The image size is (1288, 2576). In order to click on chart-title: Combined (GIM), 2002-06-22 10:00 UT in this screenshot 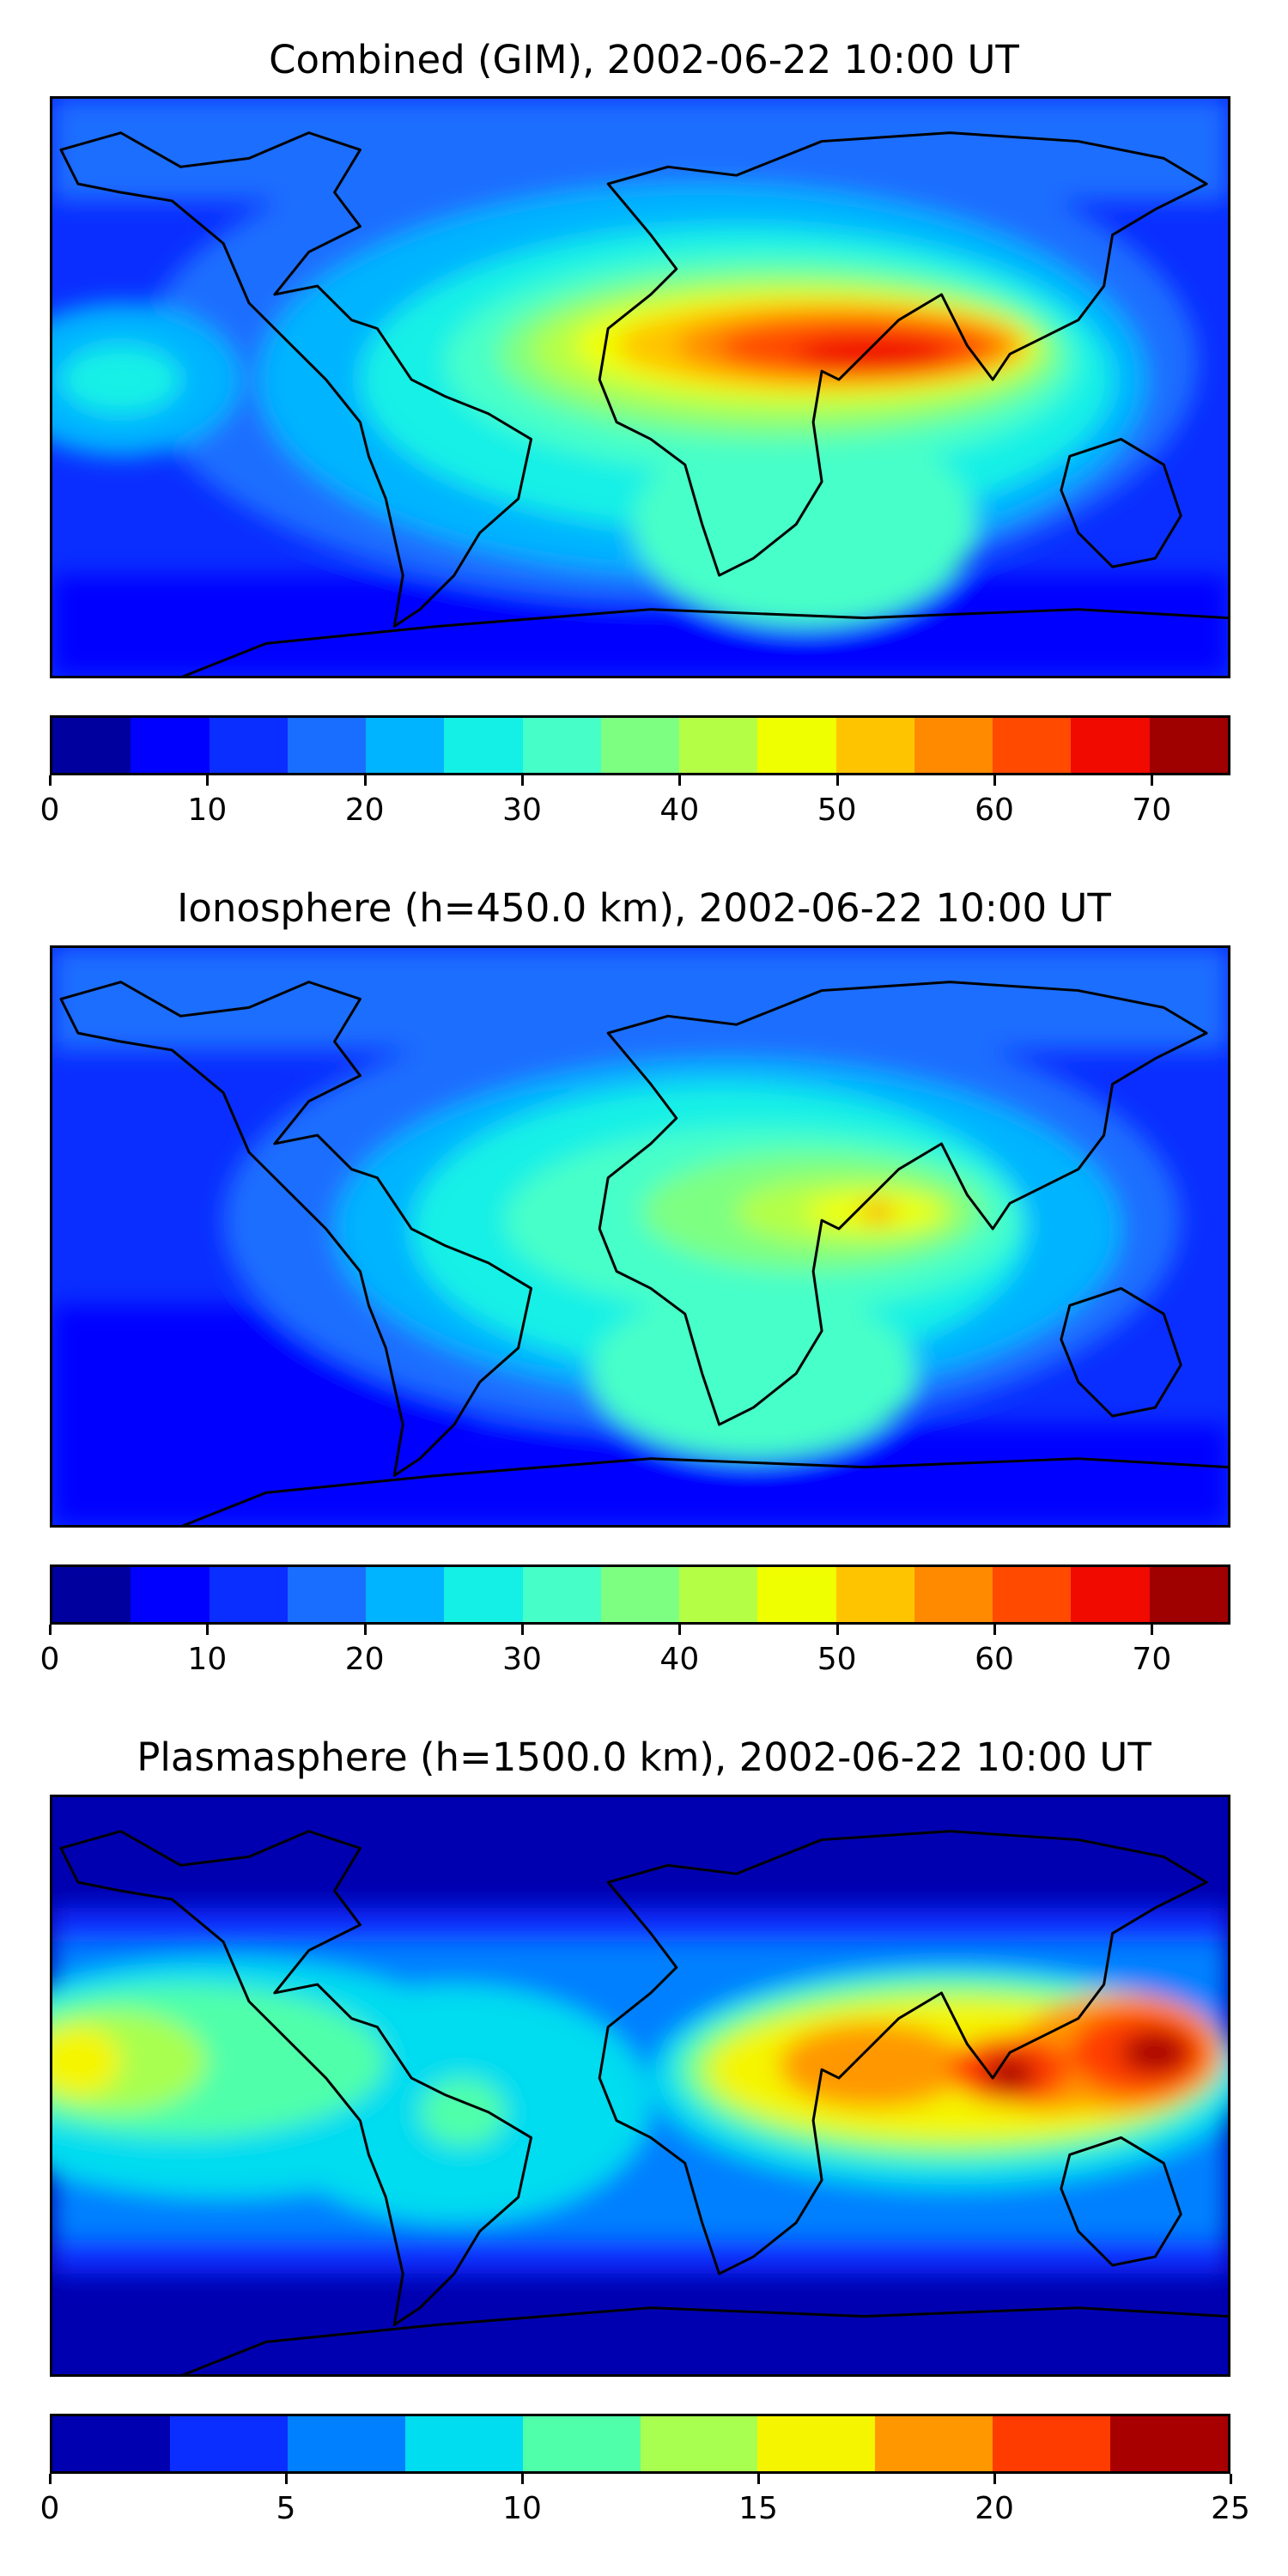, I will do `click(644, 59)`.